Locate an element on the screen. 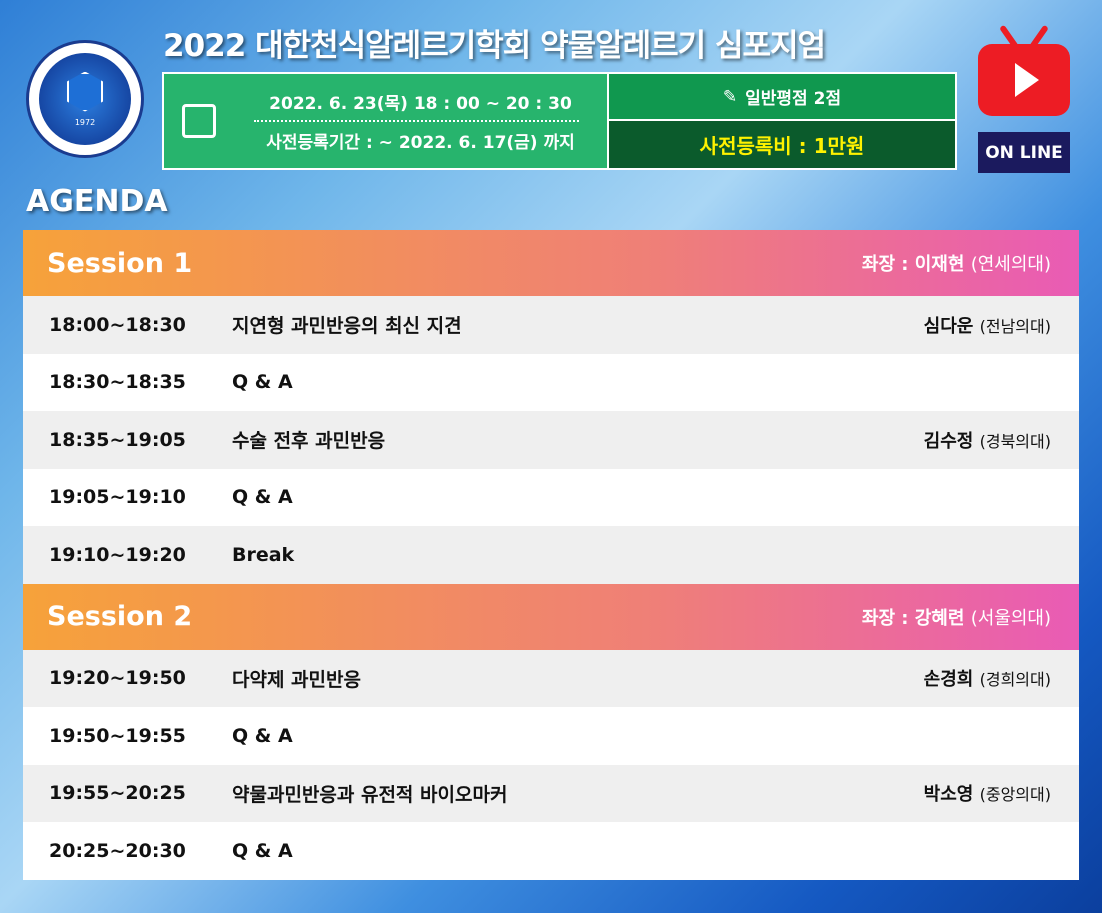 This screenshot has height=913, width=1102. speaker: 심다운 (전남의대) is located at coordinates (987, 325).